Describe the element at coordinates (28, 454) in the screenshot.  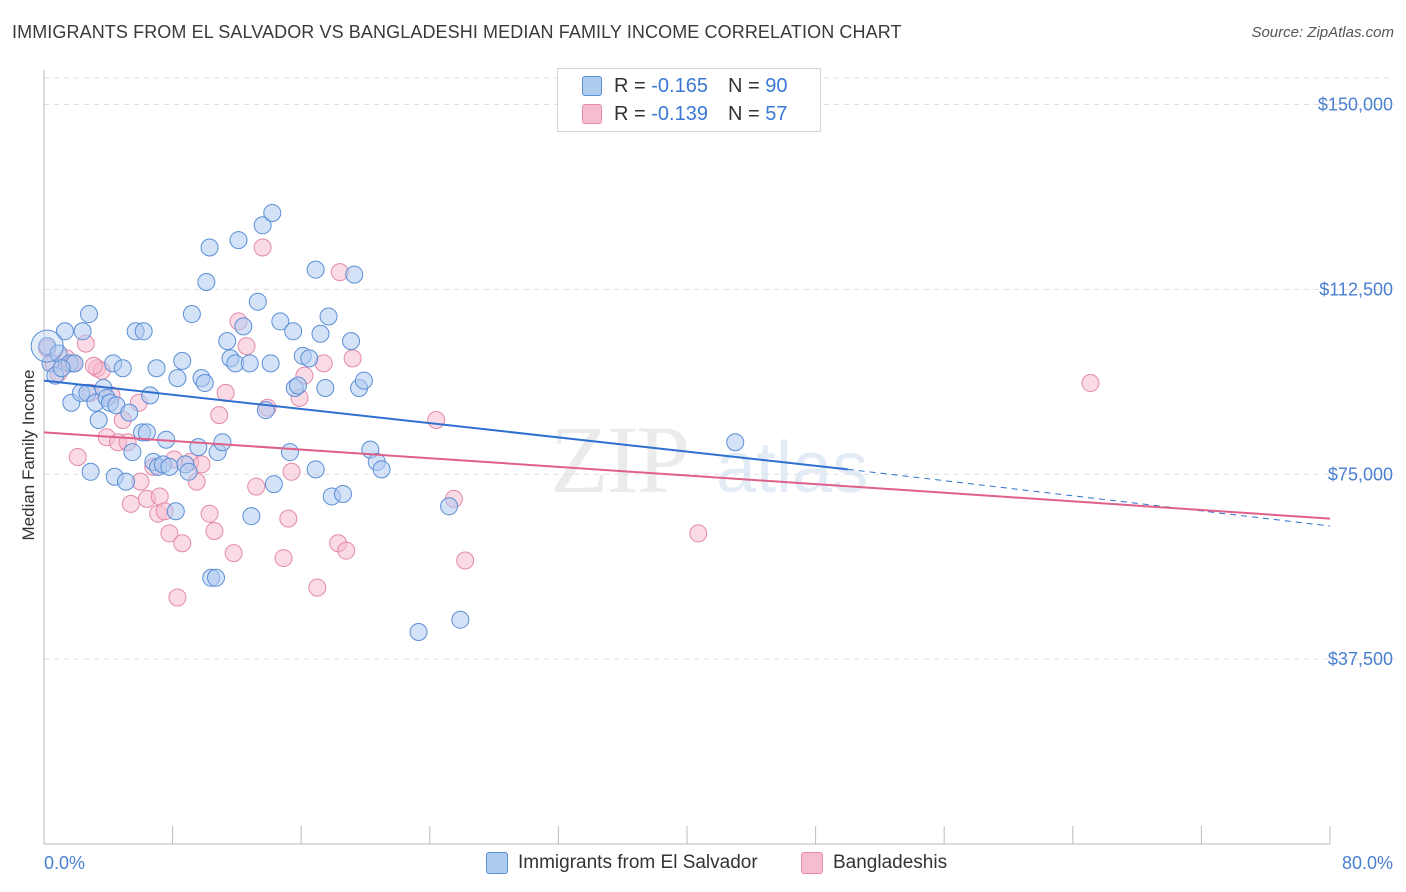
I see `y-axis-label: Median Family Income` at that location.